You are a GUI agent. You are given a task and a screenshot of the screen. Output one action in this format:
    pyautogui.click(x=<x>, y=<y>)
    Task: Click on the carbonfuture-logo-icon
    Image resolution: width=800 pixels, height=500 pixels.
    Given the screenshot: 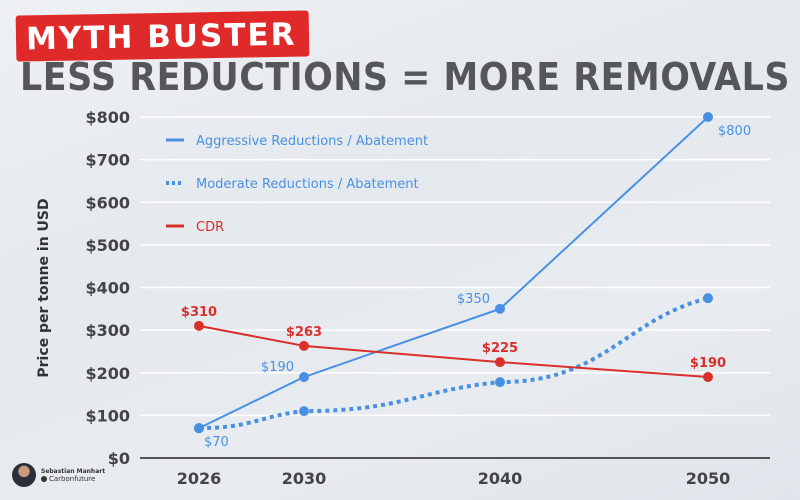 What is the action you would take?
    pyautogui.click(x=44, y=478)
    